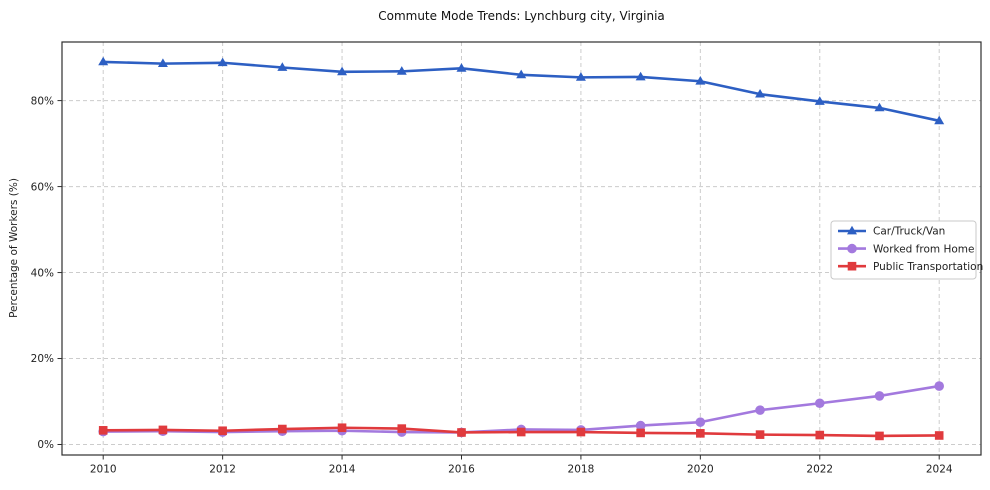  Describe the element at coordinates (909, 232) in the screenshot. I see `legend-label-car-truck-van: Car/Truck/Van` at that location.